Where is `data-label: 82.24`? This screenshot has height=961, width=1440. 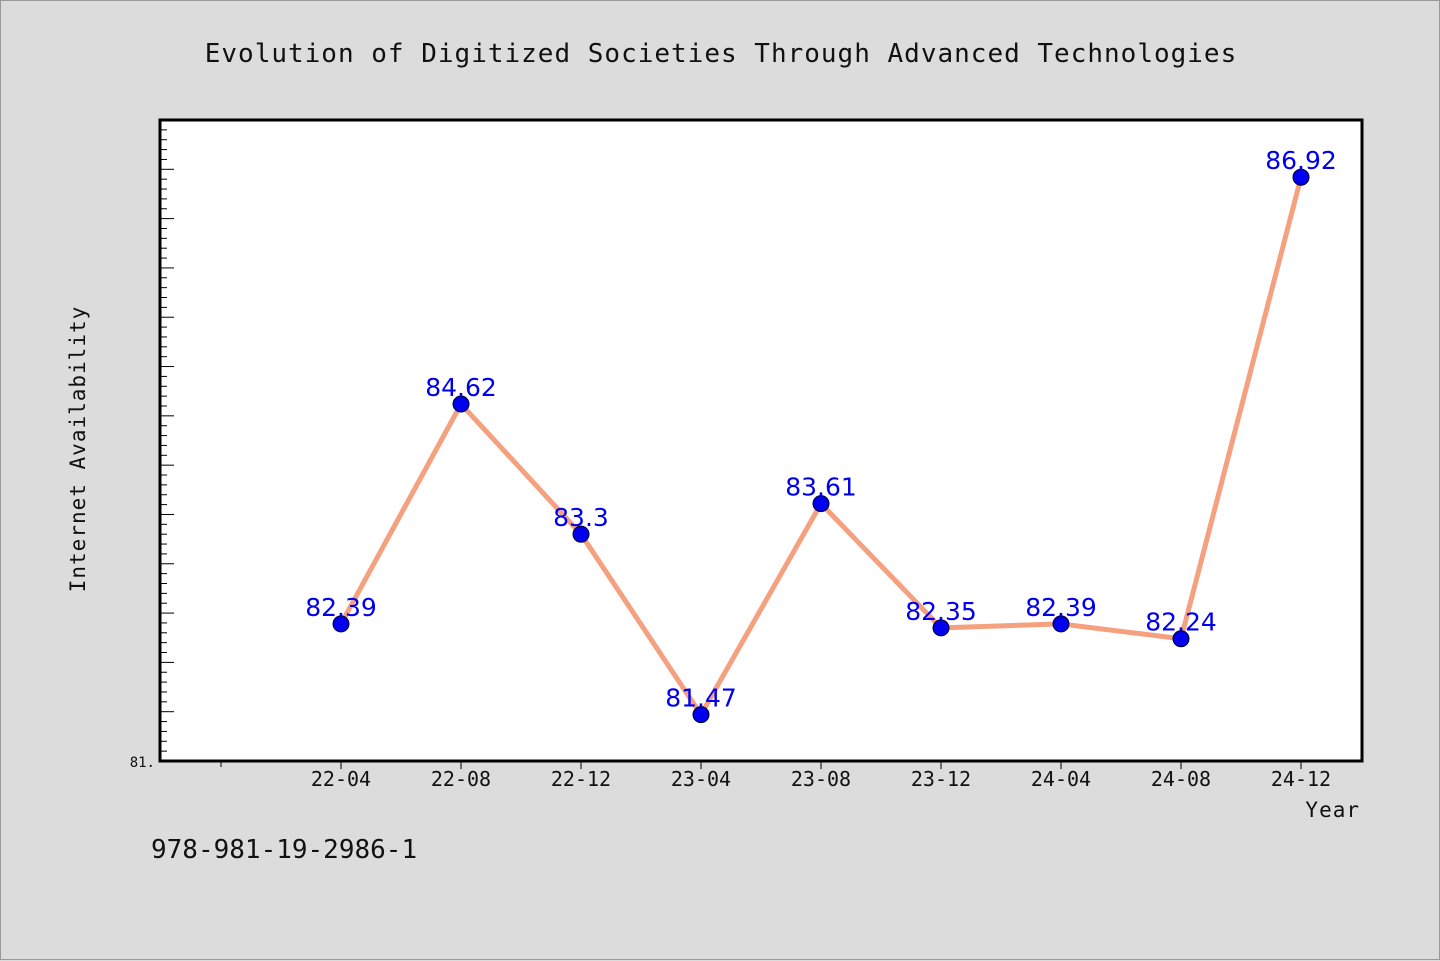
data-label: 82.24 is located at coordinates (1181, 622).